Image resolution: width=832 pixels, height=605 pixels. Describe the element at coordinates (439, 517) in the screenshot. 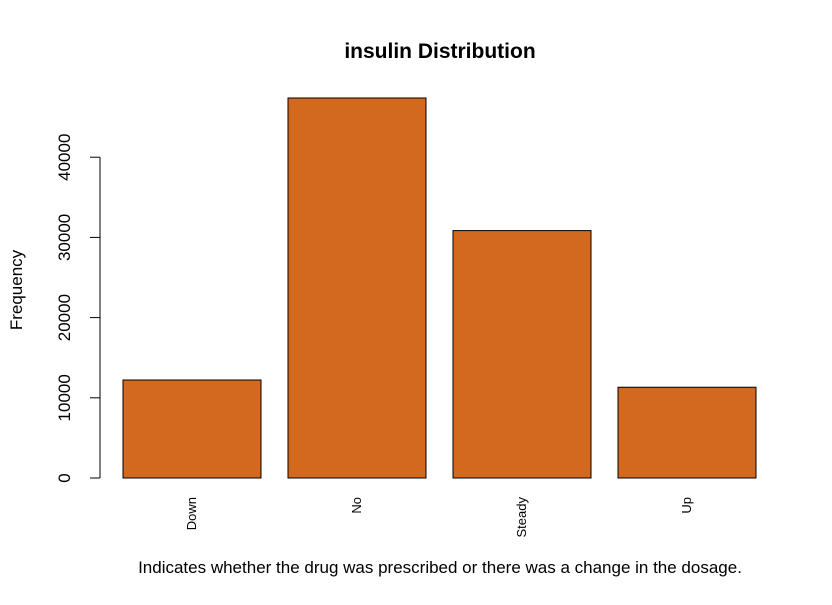

I see `category-labels: Down No Steady Up` at that location.